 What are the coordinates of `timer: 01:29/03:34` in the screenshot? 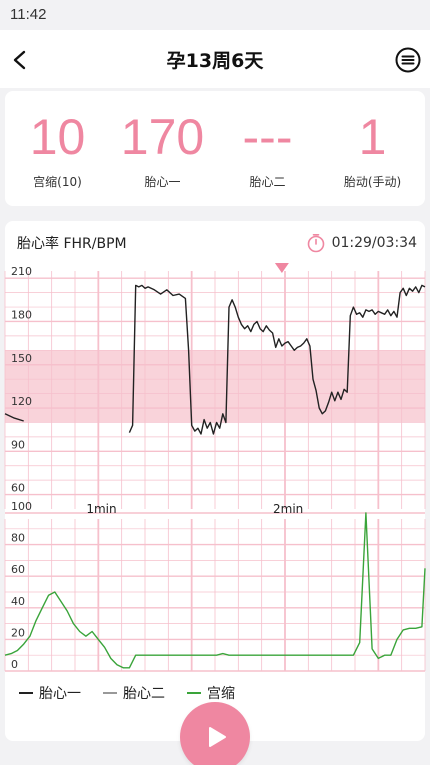 It's located at (361, 243).